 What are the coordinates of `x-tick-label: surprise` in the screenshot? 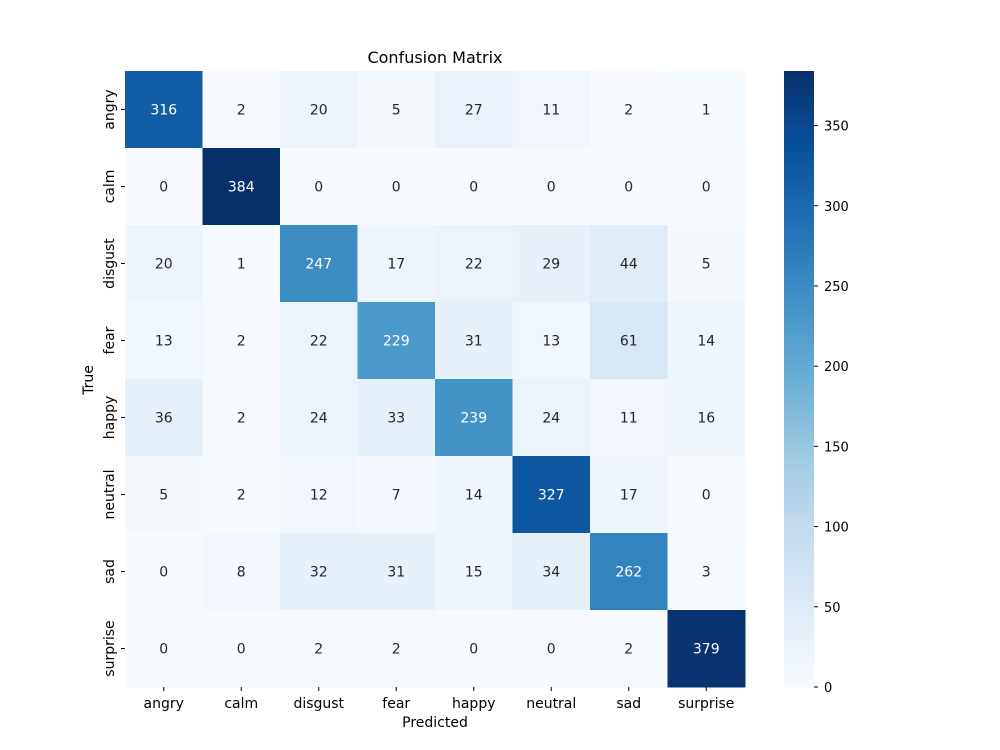 It's located at (706, 704).